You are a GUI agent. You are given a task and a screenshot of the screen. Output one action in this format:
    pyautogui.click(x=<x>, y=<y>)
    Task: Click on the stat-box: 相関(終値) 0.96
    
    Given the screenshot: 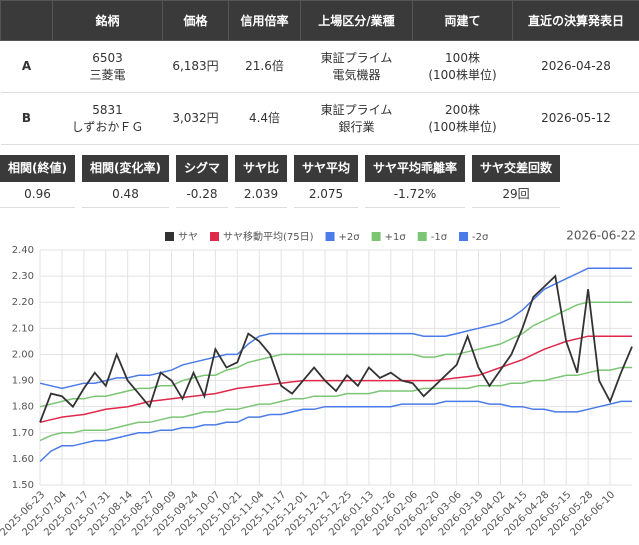 What is the action you would take?
    pyautogui.click(x=37, y=181)
    